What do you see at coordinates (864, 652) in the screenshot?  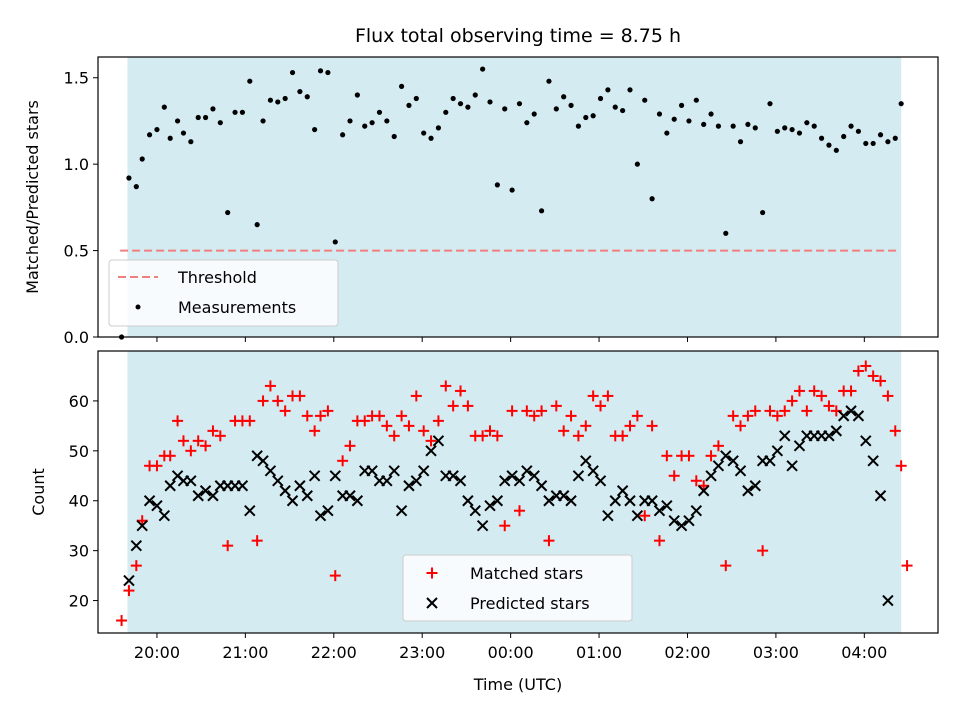 I see `x-tick-label: 04:00` at bounding box center [864, 652].